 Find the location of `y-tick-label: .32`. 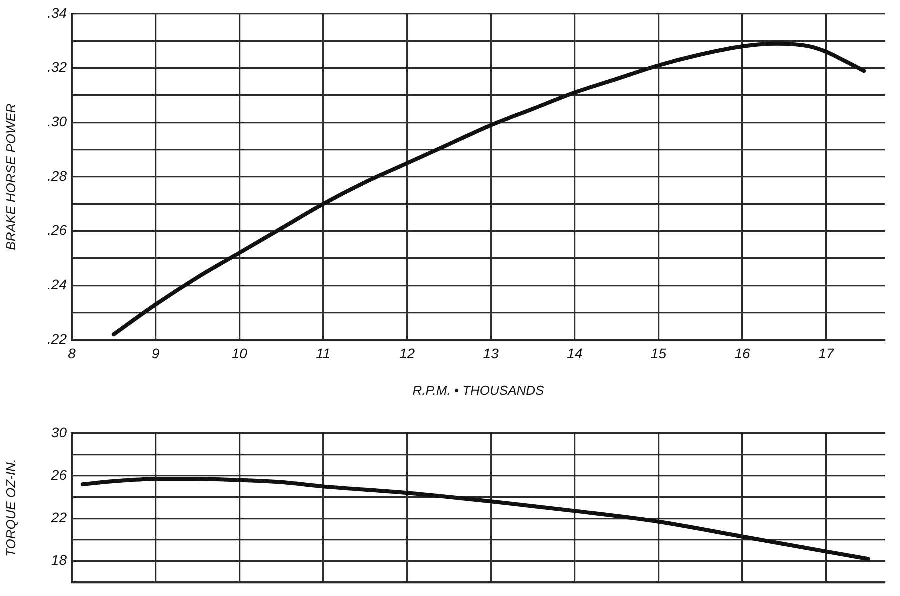

y-tick-label: .32 is located at coordinates (58, 67).